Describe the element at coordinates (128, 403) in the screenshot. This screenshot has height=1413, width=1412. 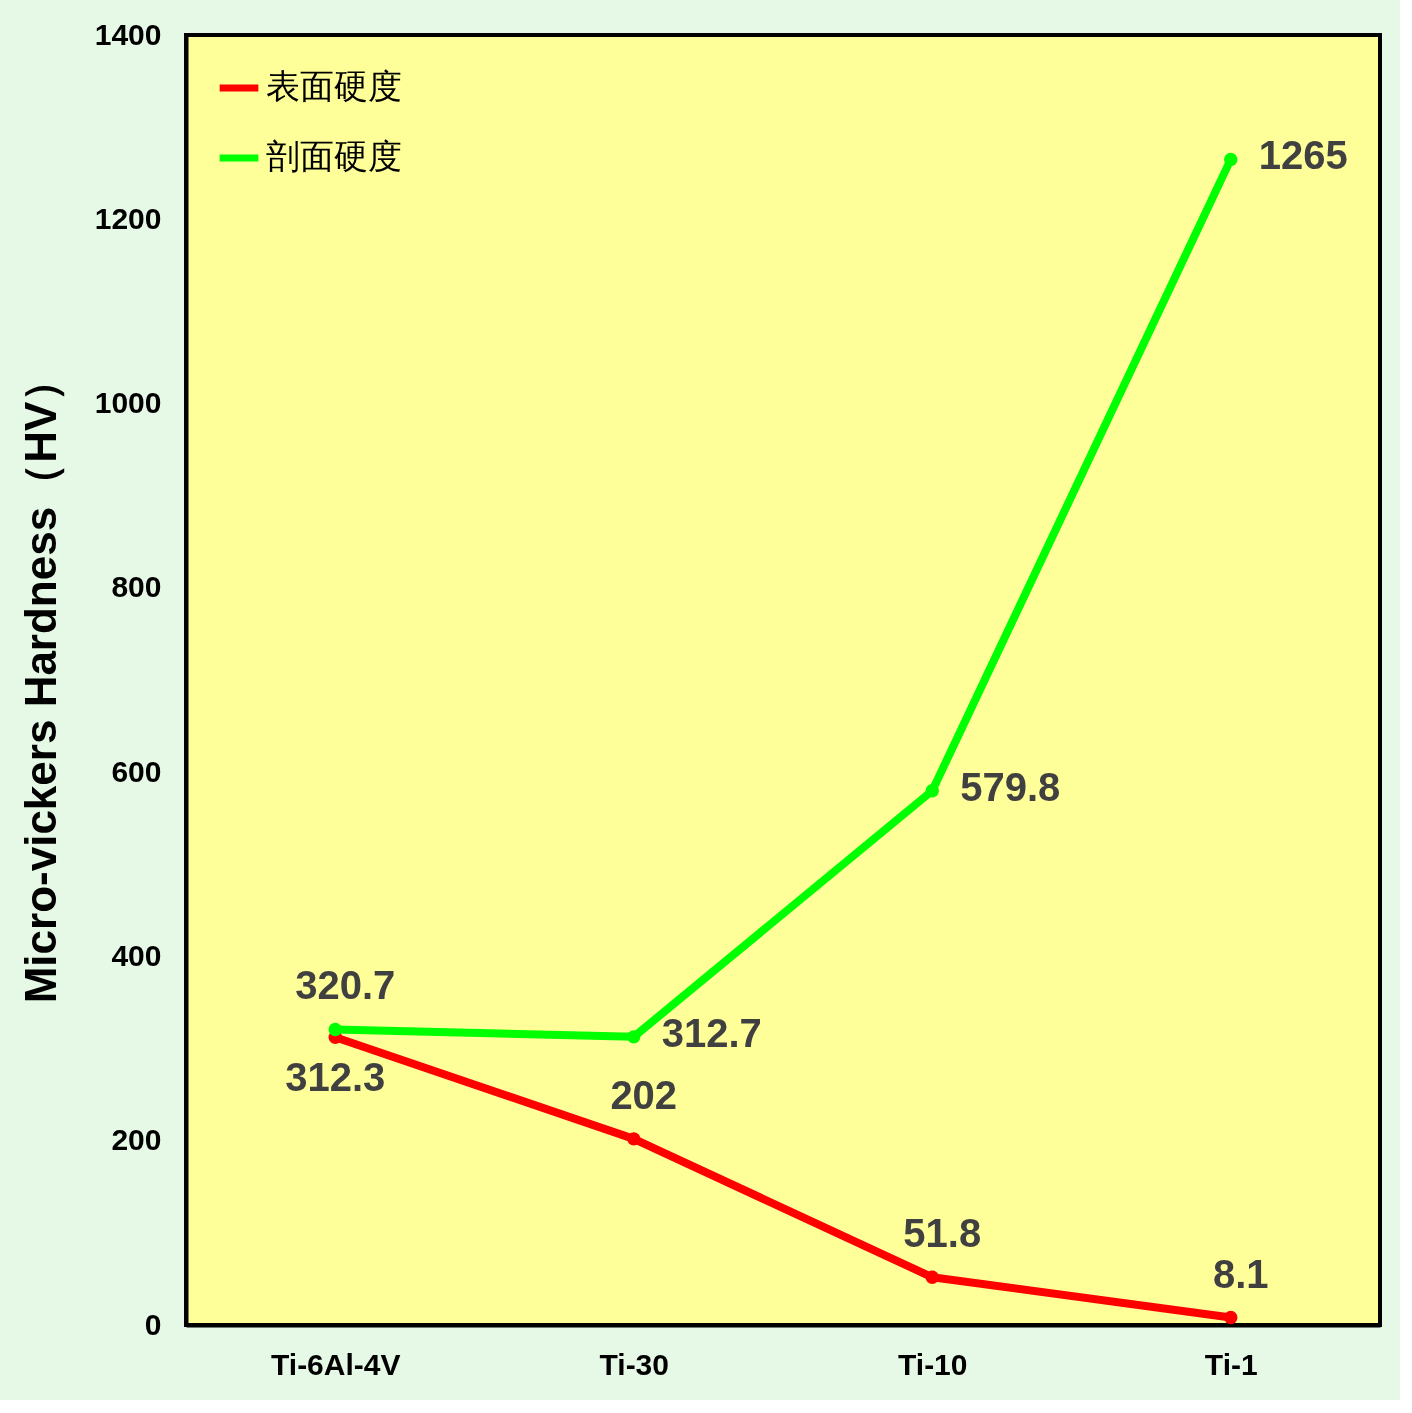
I see `y-tick-label: 1000` at that location.